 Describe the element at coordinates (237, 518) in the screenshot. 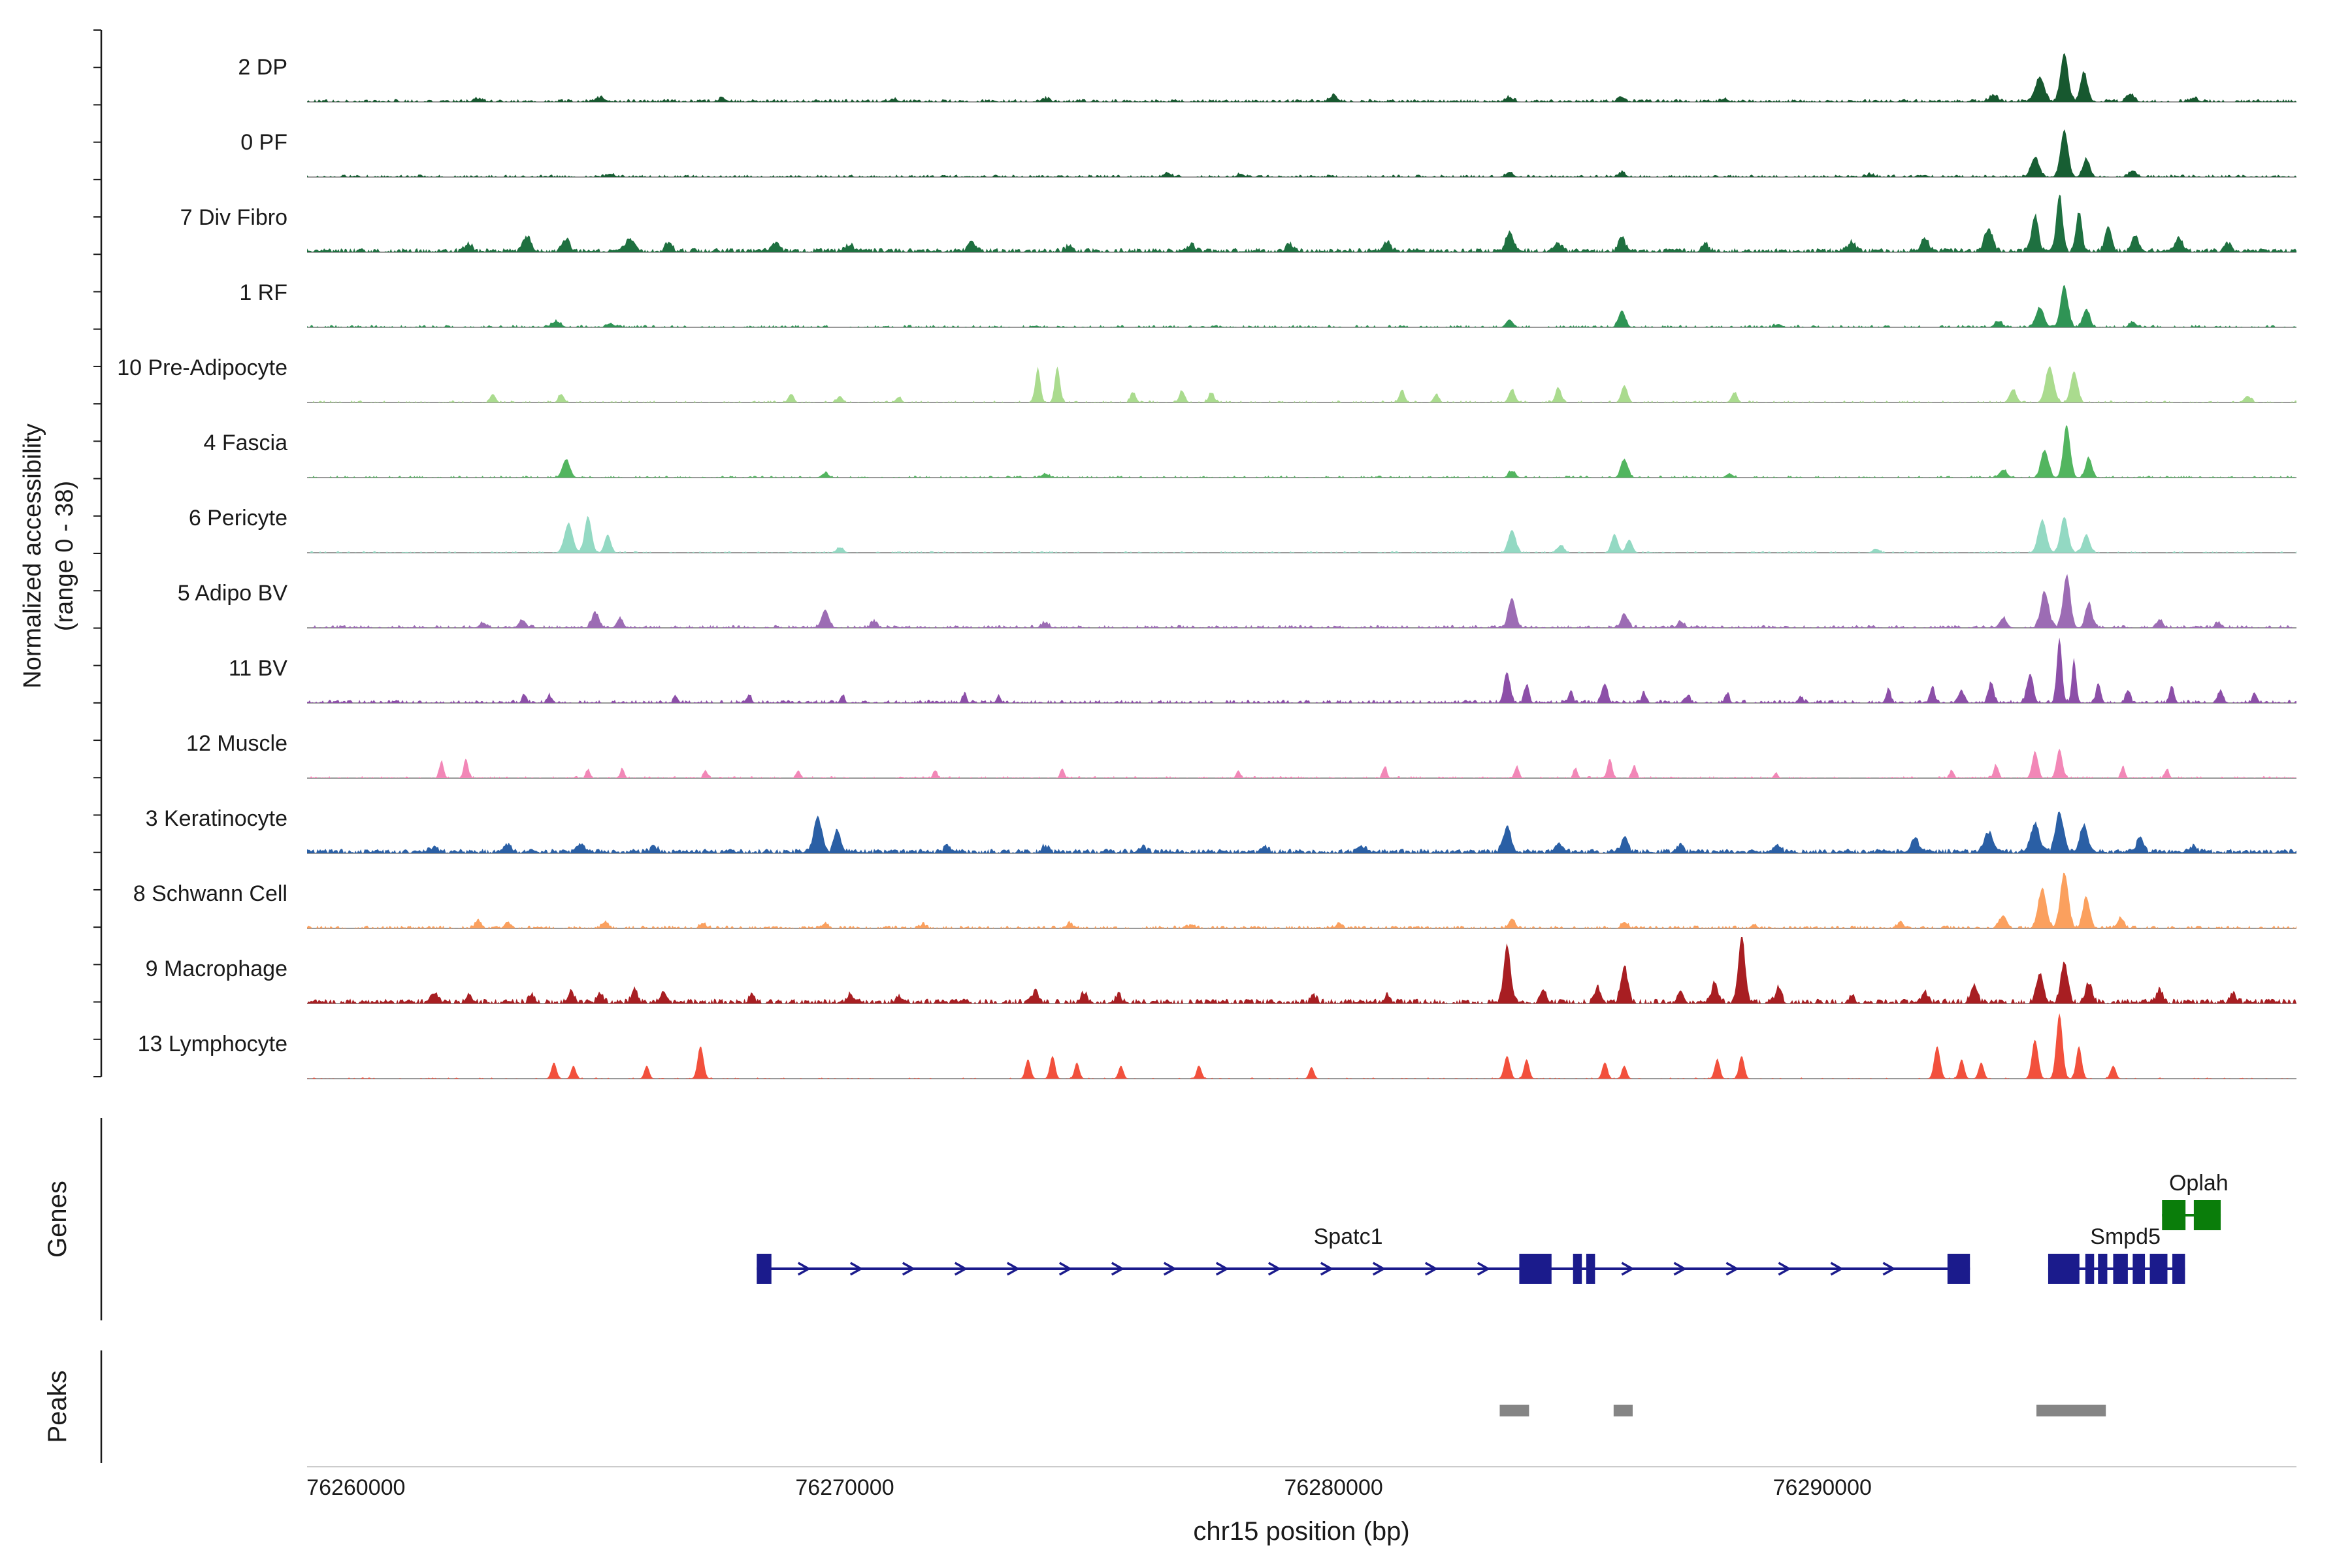

I see `track-label: 6 Pericyte` at that location.